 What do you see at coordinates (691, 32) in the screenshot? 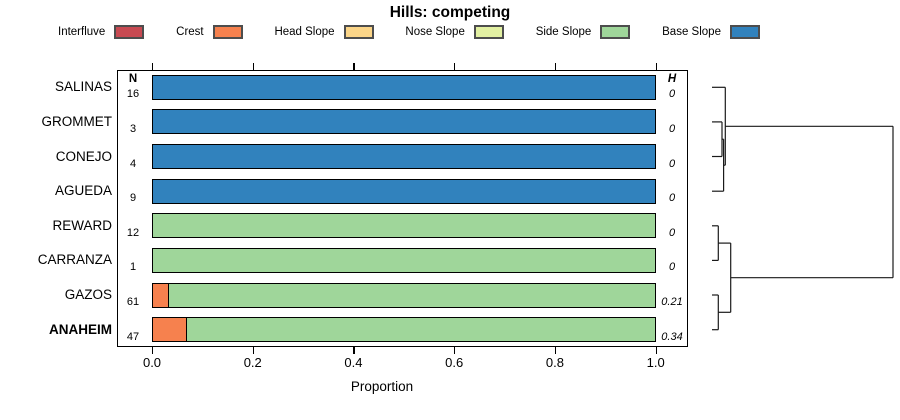
I see `legend-label: Base Slope` at bounding box center [691, 32].